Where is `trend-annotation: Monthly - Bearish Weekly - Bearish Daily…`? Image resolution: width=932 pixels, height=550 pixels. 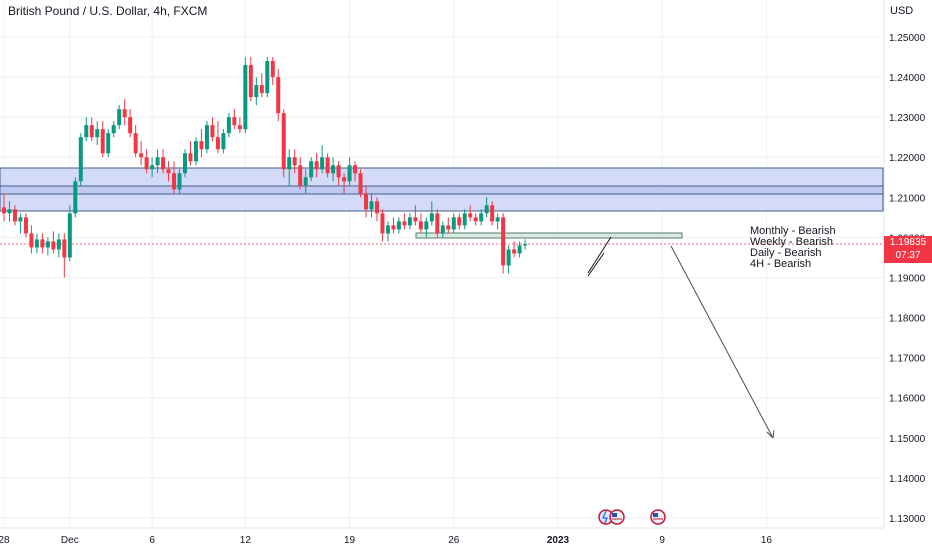
trend-annotation: Monthly - Bearish Weekly - Bearish Daily… is located at coordinates (793, 248).